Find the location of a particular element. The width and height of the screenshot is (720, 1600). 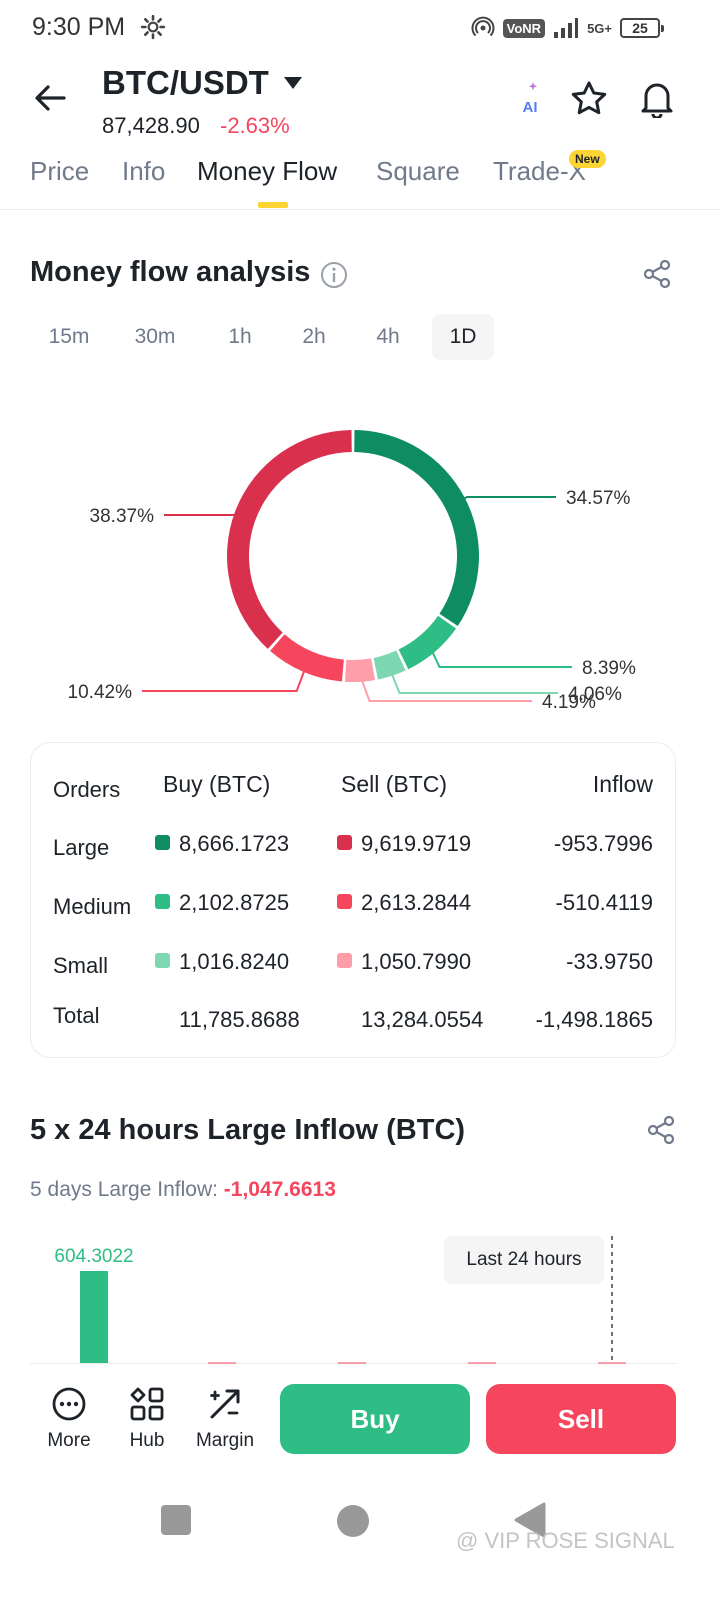

ai-icon: AI is located at coordinates (530, 98).